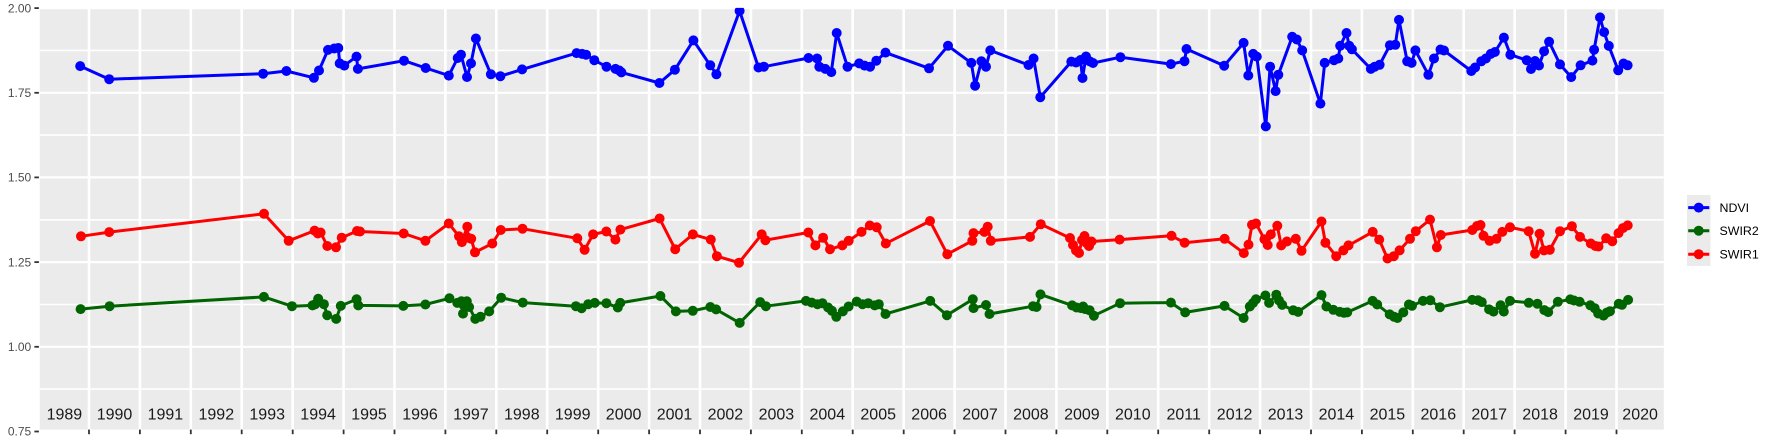 The width and height of the screenshot is (1773, 442). I want to click on svg-text: 2002, so click(726, 415).